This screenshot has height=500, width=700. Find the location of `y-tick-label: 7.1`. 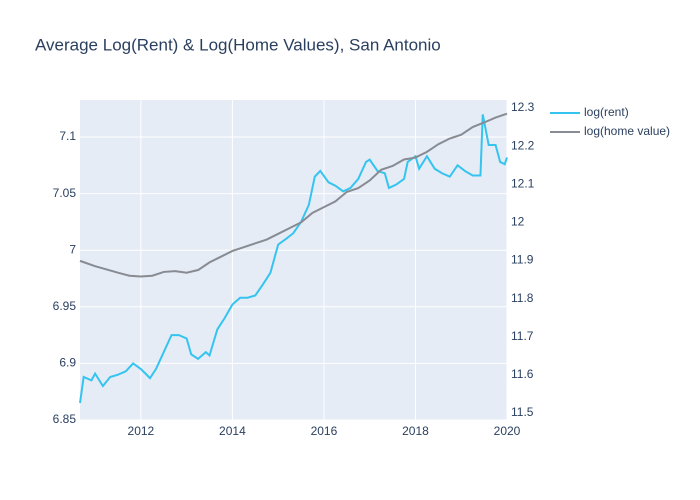

y-tick-label: 7.1 is located at coordinates (67, 136).